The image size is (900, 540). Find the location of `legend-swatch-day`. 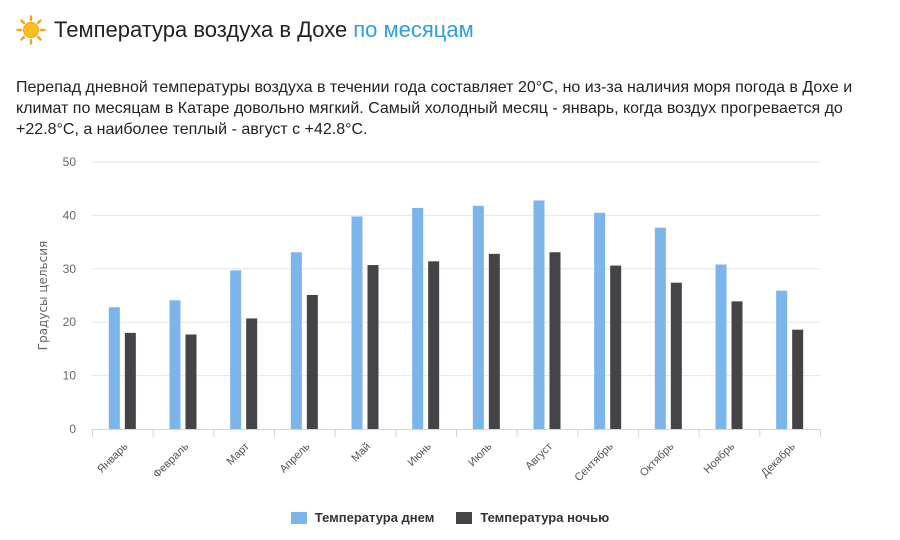

legend-swatch-day is located at coordinates (298, 517).